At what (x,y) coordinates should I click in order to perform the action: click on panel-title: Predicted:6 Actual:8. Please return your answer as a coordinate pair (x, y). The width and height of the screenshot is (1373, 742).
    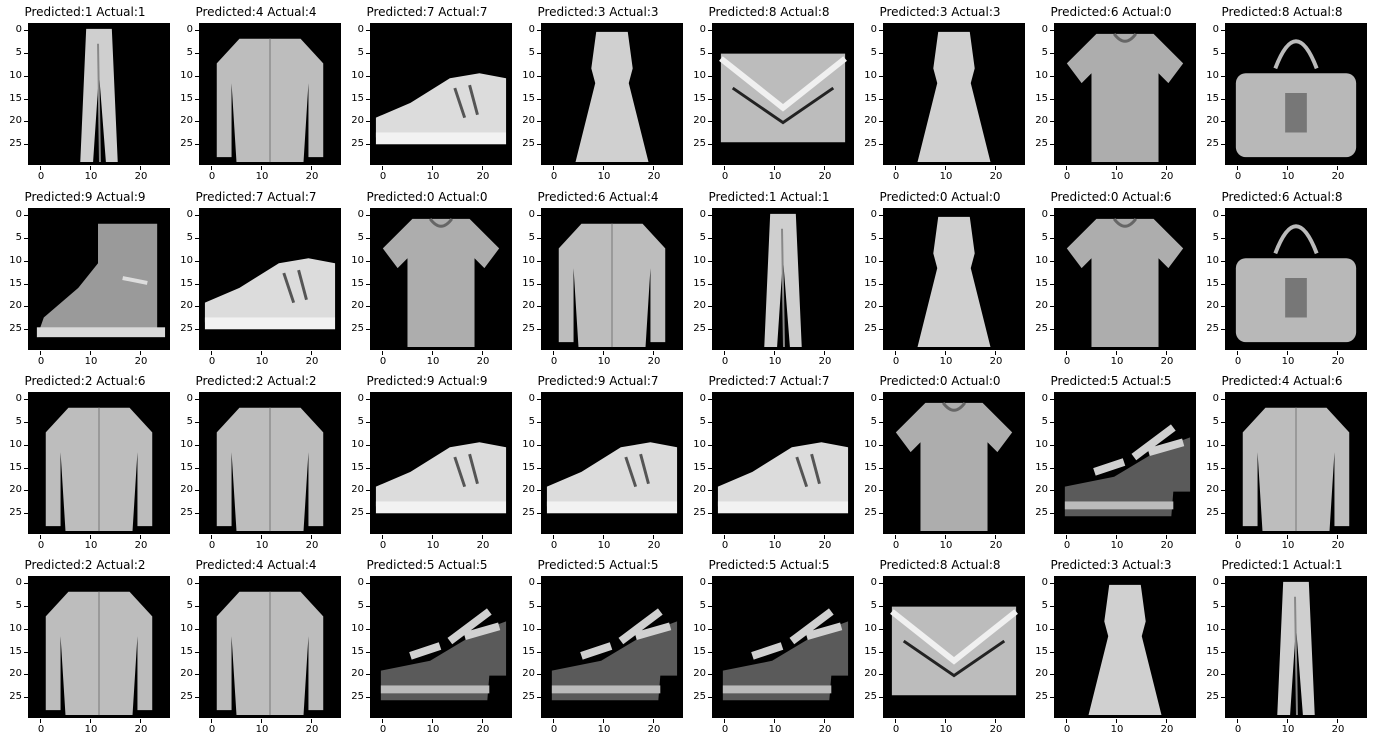
    Looking at the image, I should click on (1282, 197).